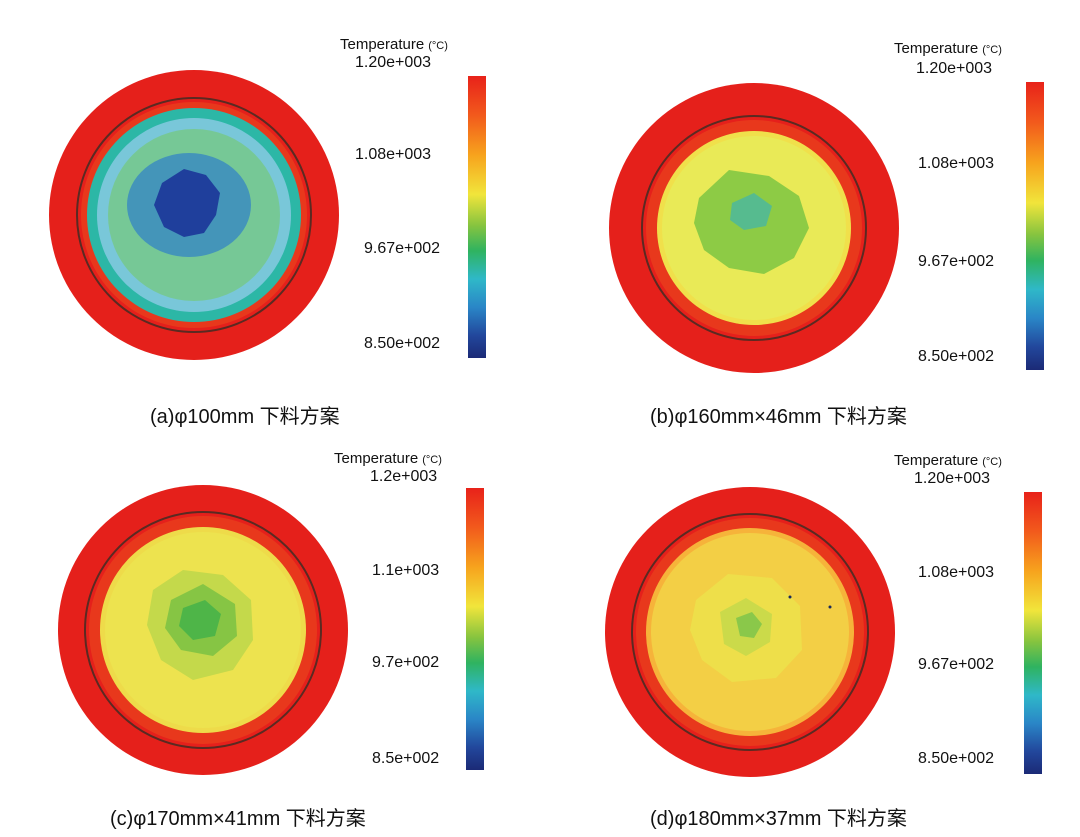  Describe the element at coordinates (778, 417) in the screenshot. I see `caption-b: (b)φ160mm×46mm 下料方案` at that location.